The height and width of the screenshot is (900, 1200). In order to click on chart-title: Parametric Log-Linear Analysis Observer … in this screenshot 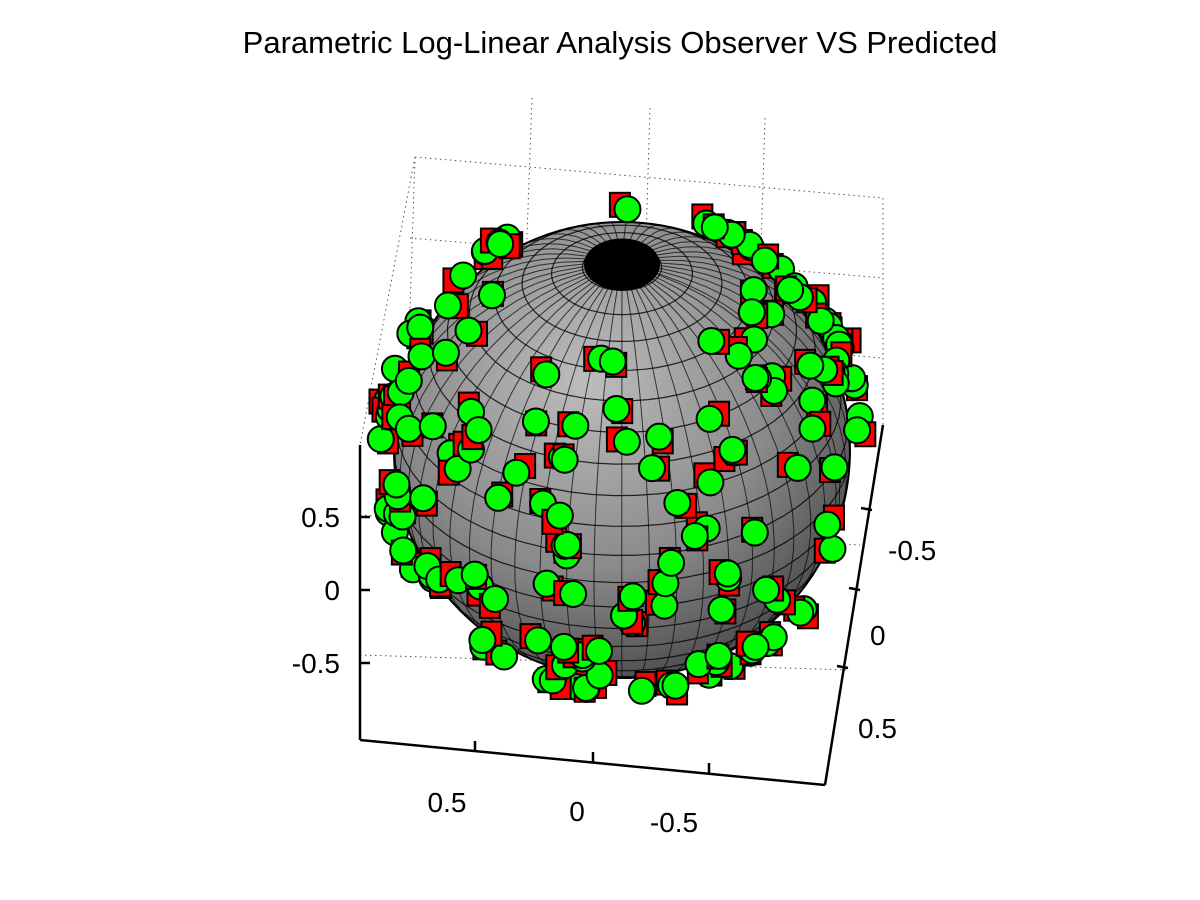, I will do `click(620, 42)`.